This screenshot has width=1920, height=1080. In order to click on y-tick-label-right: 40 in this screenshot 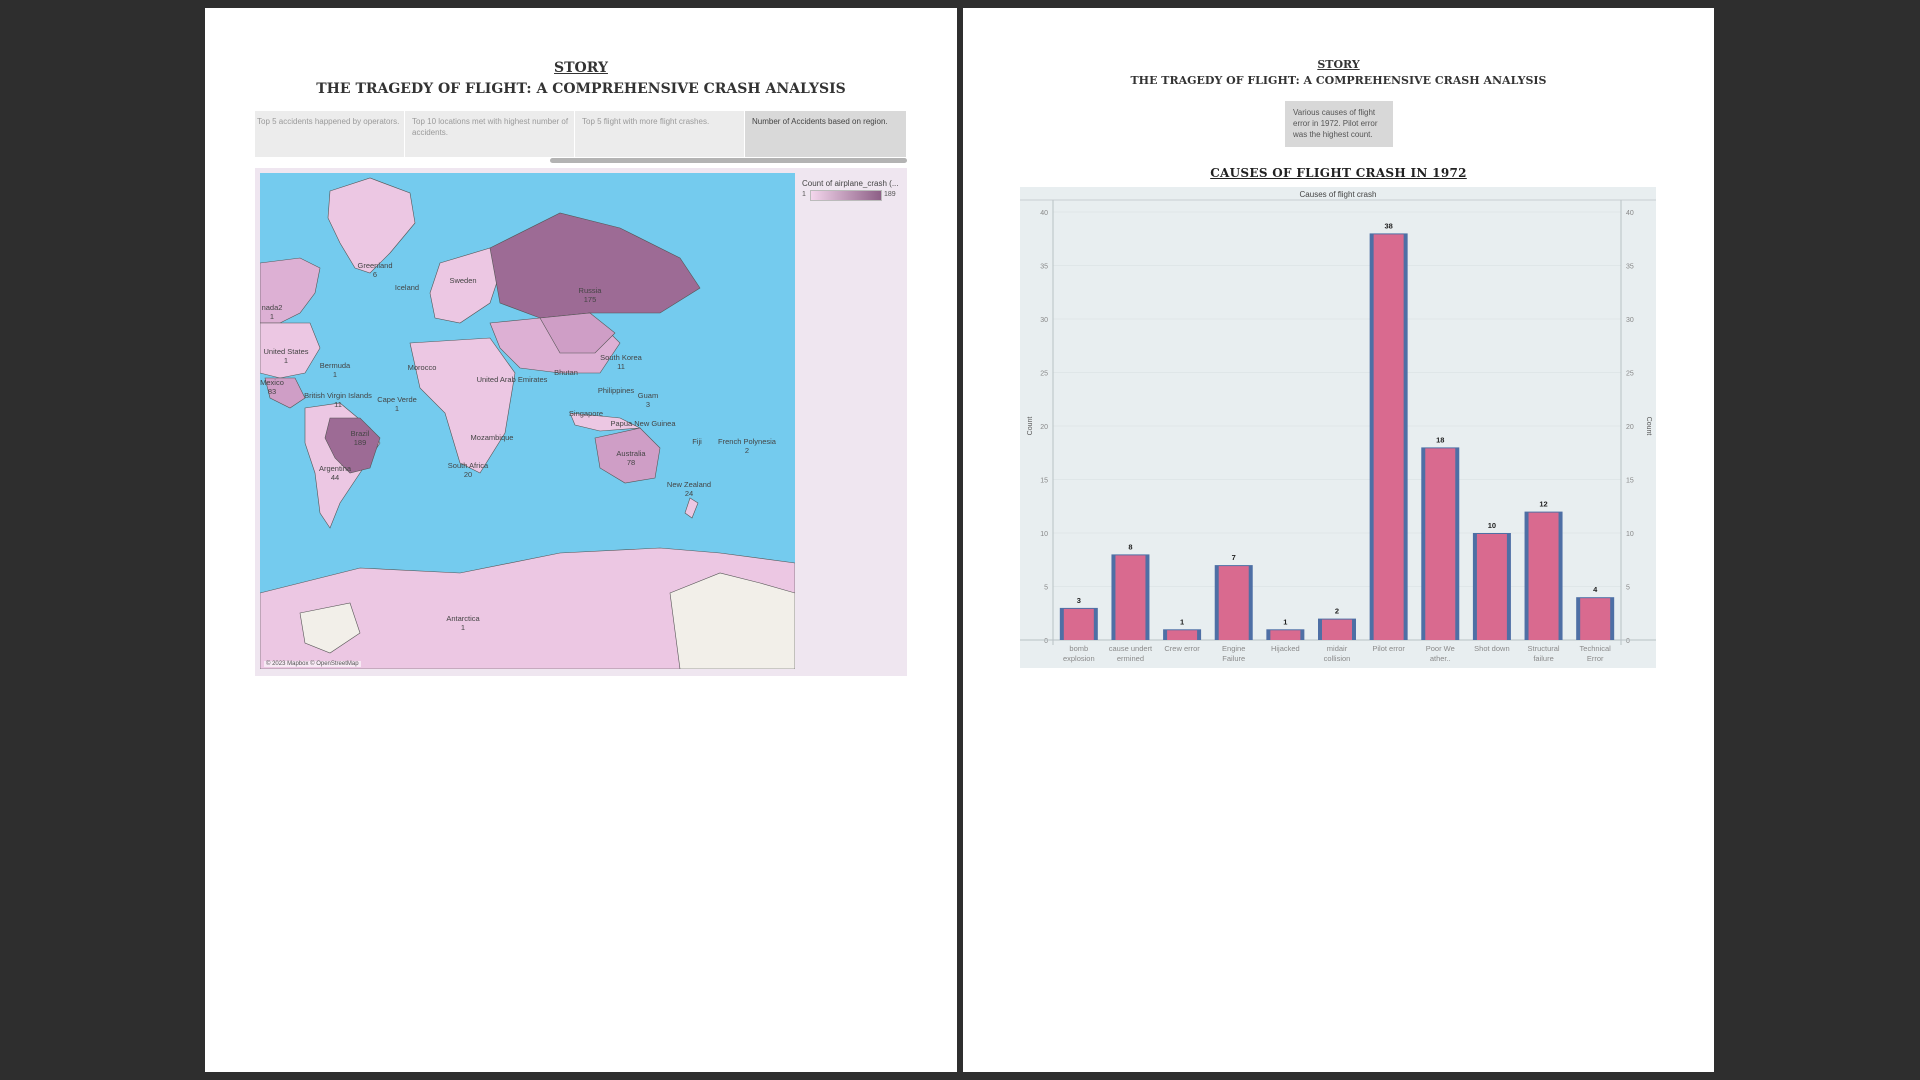, I will do `click(1630, 213)`.